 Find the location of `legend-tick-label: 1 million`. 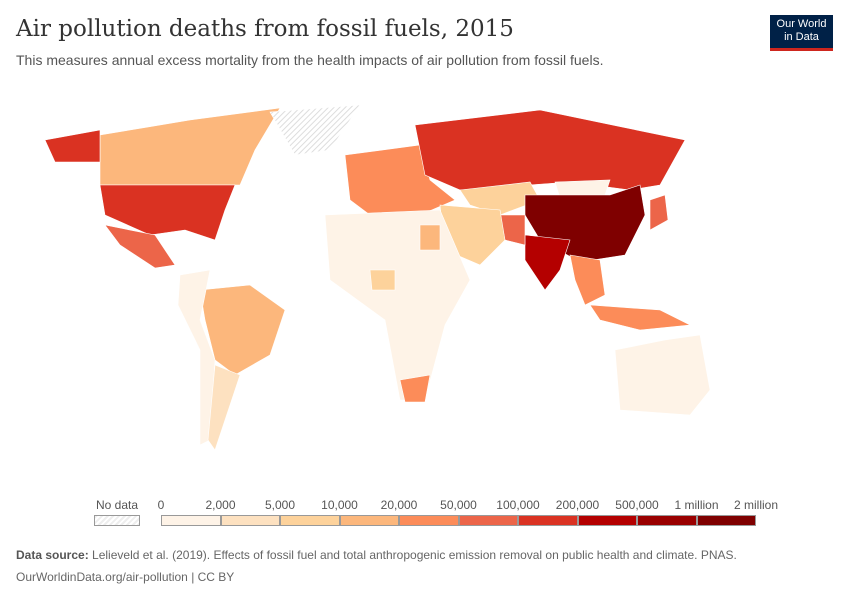

legend-tick-label: 1 million is located at coordinates (696, 505).